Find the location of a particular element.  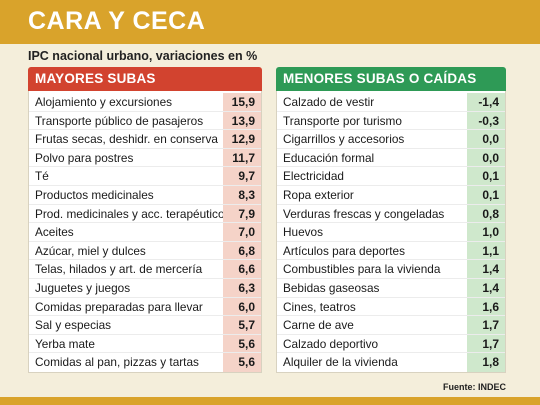

table-row: Transporte por turismo -0,3 is located at coordinates (391, 121).